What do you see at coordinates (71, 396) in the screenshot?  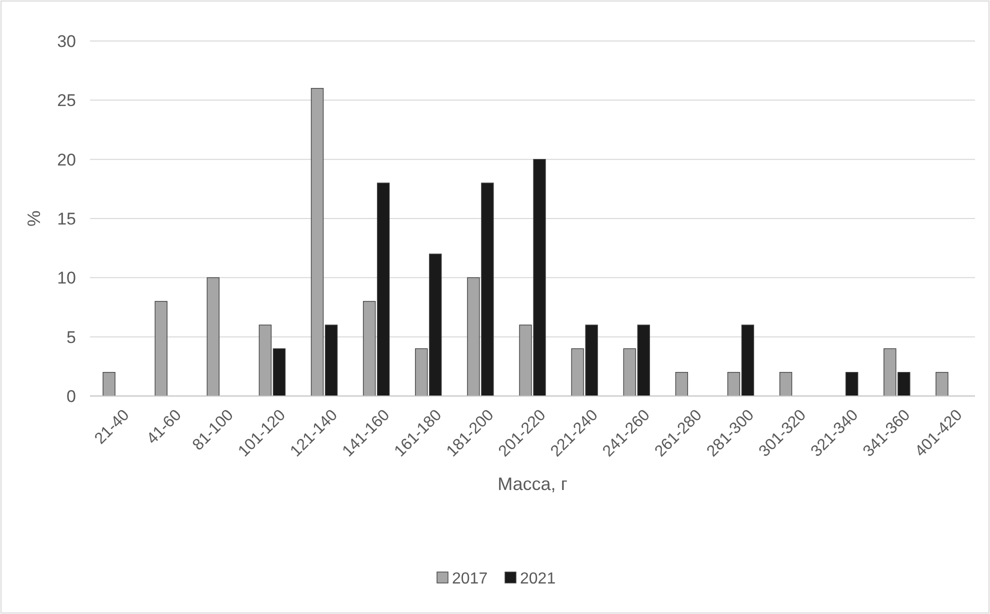 I see `y-tick-label: 0` at bounding box center [71, 396].